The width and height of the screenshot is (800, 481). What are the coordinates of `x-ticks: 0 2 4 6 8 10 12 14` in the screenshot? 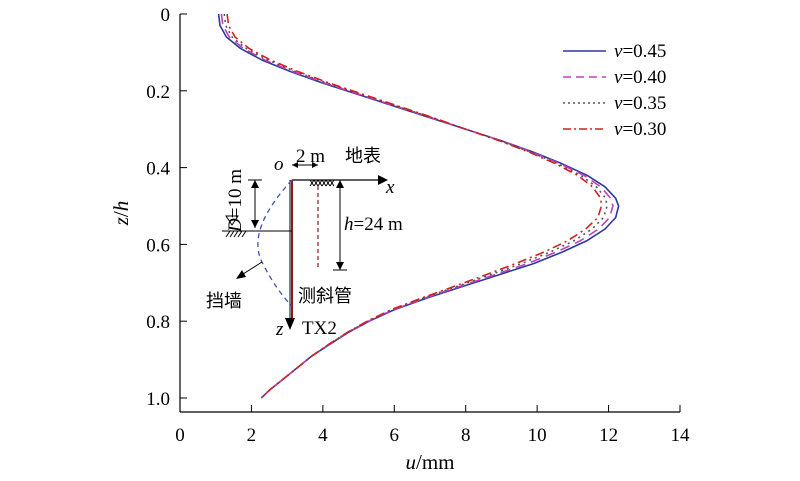 It's located at (432, 425).